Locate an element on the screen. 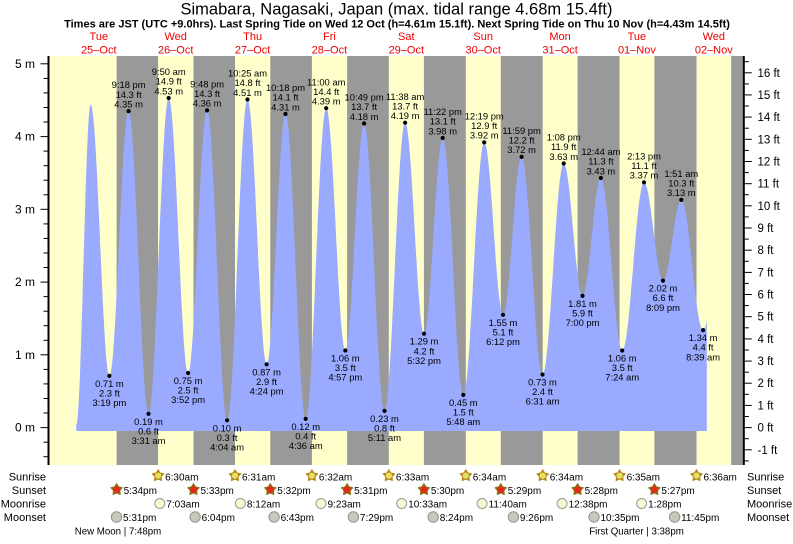 Image resolution: width=793 pixels, height=544 pixels. svg-text: 2.9 ft is located at coordinates (266, 381).